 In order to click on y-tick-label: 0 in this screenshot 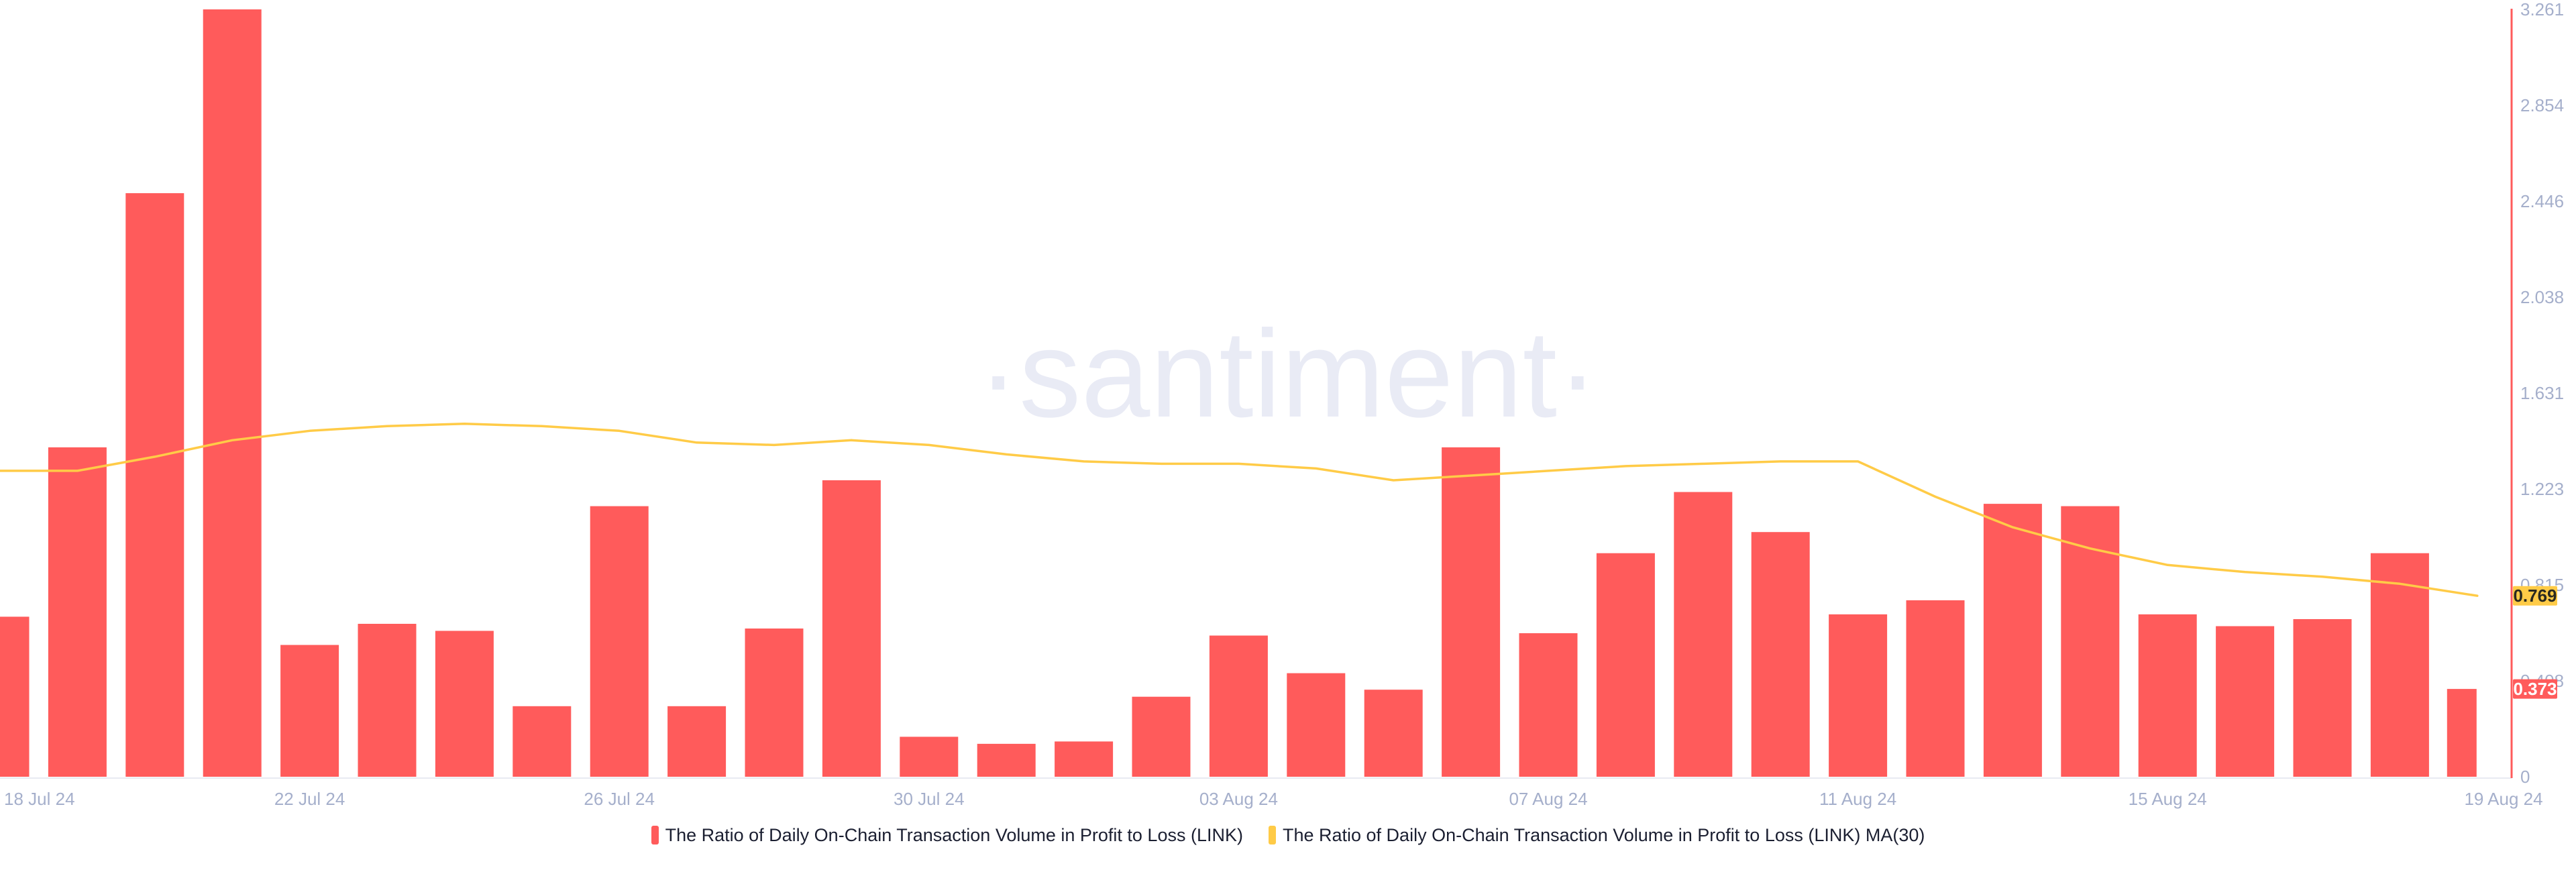, I will do `click(2525, 777)`.